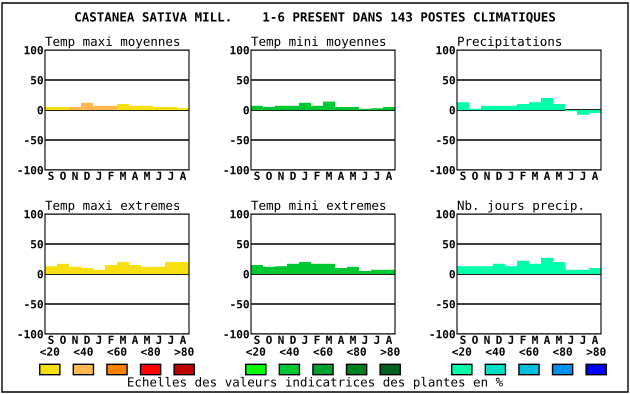 Image resolution: width=630 pixels, height=394 pixels. Describe the element at coordinates (315, 18) in the screenshot. I see `text: CASTANEA SATIVA MILL. 1-6 PRESENT DANS 143 POSTES CLIMATIQUES` at that location.